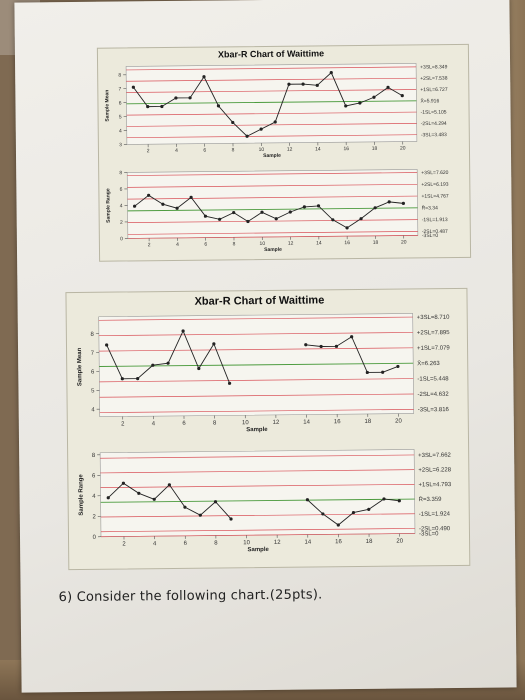  I want to click on y-tick-label: 7, so click(120, 90).